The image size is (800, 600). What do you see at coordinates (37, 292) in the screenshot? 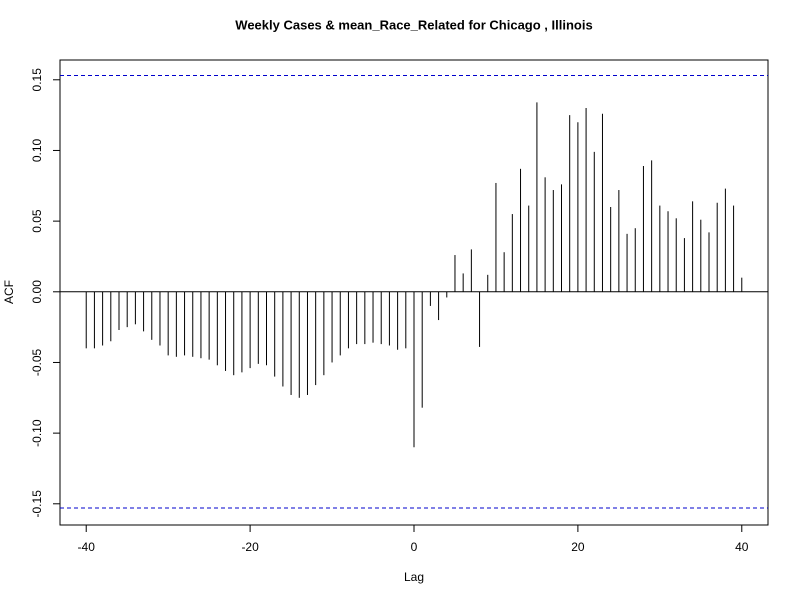
I see `y-tick-label: 0.00` at bounding box center [37, 292].